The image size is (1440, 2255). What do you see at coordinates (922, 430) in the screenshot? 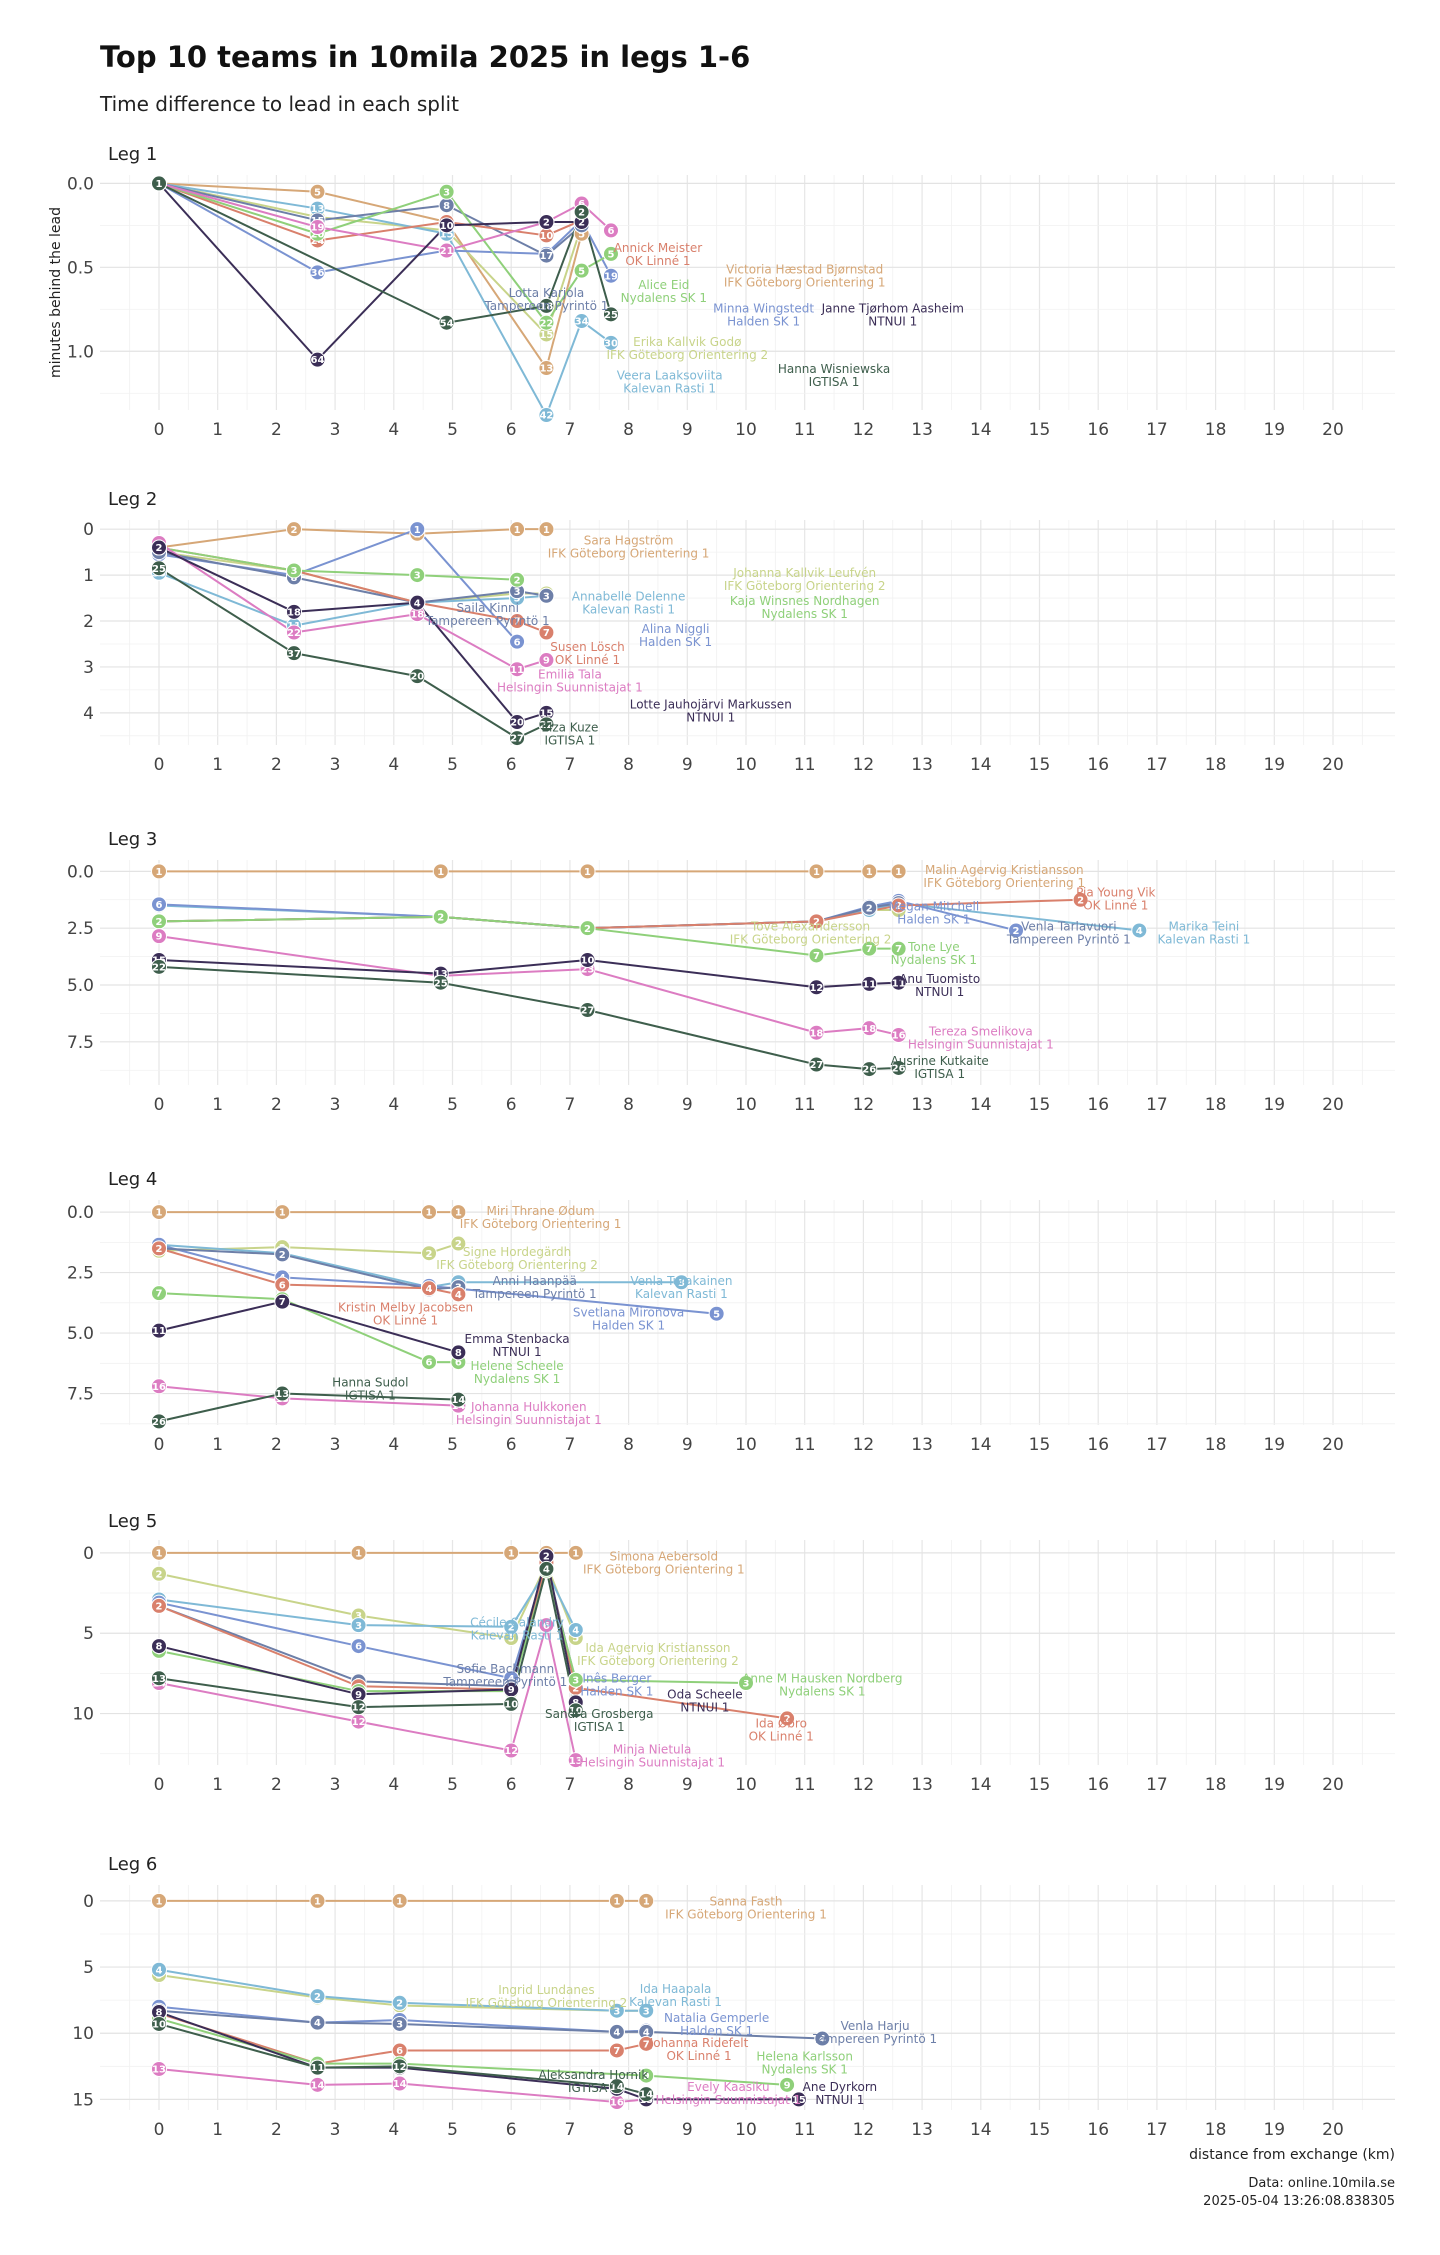
I see `x-tick-label: 13` at bounding box center [922, 430].